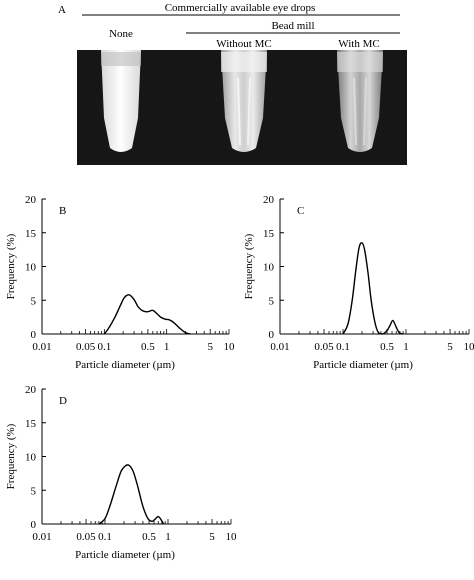 The height and width of the screenshot is (580, 474). What do you see at coordinates (292, 26) in the screenshot?
I see `panel-a-subheader: Bead mill` at bounding box center [292, 26].